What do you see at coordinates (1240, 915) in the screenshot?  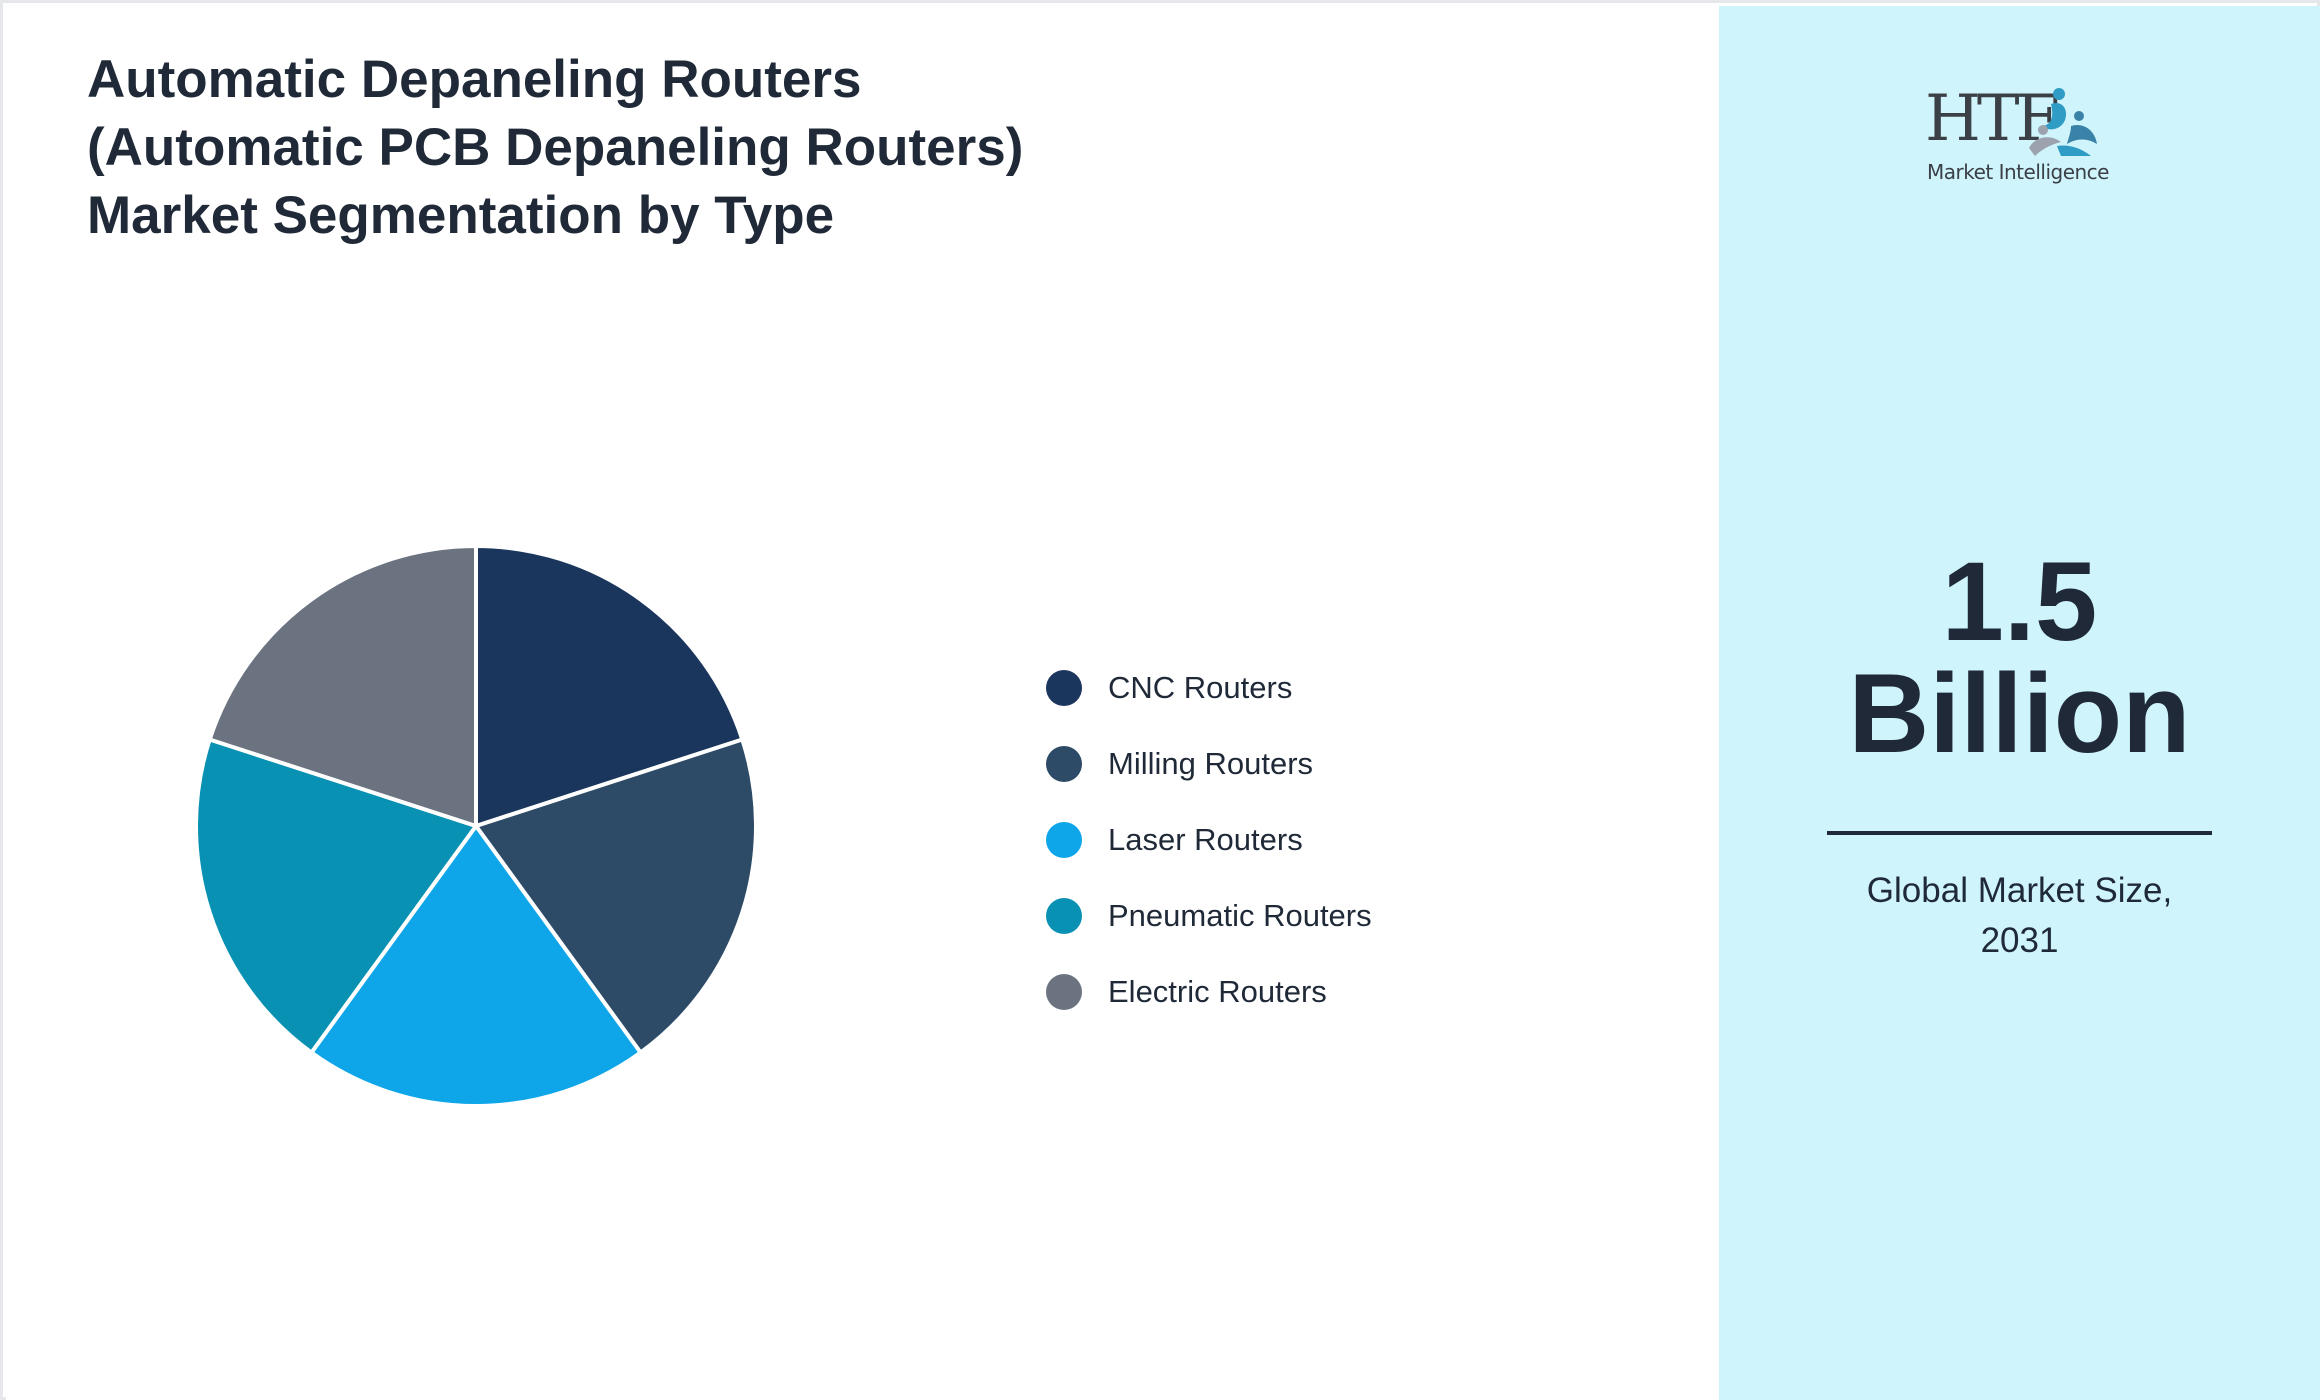 I see `legend-label: Pneumatic Routers` at bounding box center [1240, 915].